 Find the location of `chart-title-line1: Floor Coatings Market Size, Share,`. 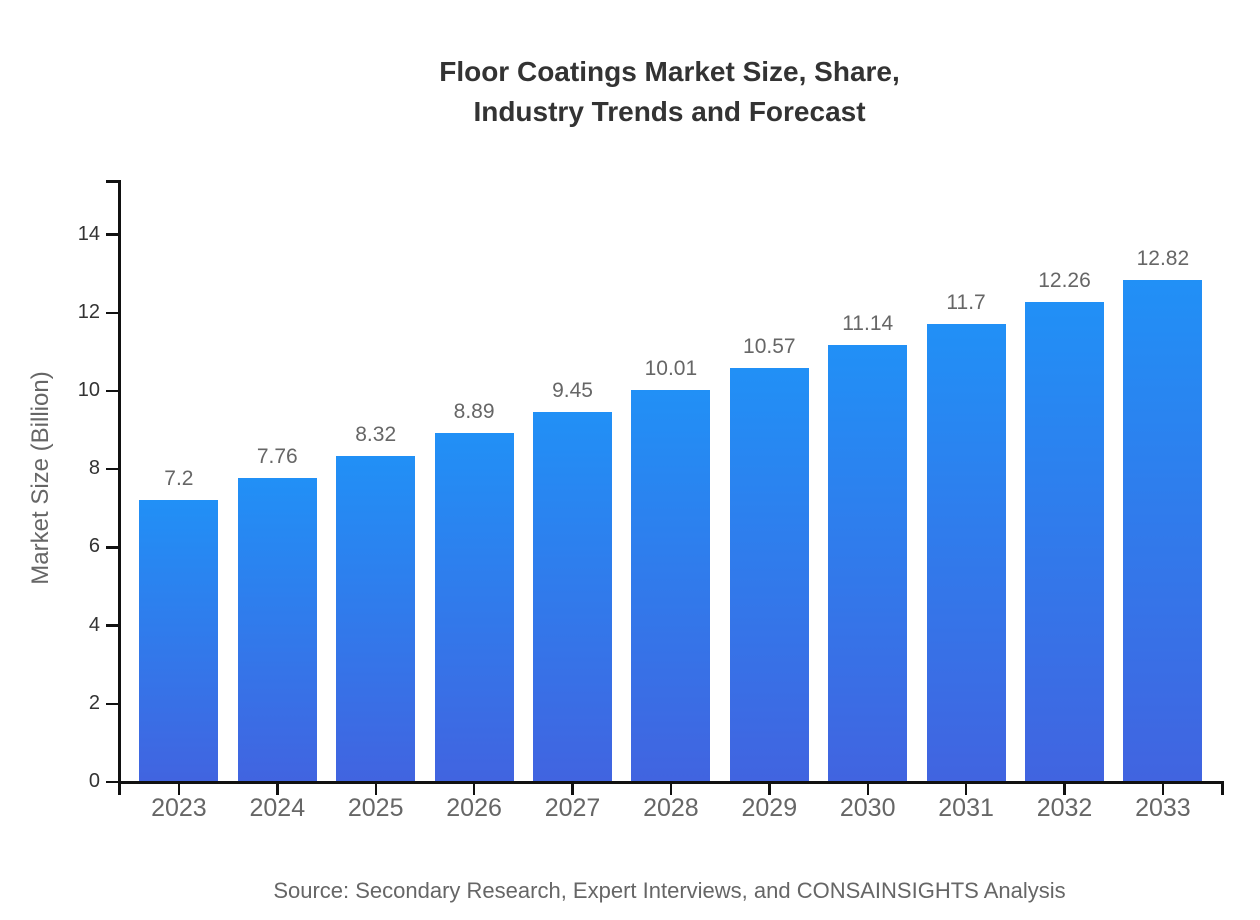

chart-title-line1: Floor Coatings Market Size, Share, is located at coordinates (669, 71).